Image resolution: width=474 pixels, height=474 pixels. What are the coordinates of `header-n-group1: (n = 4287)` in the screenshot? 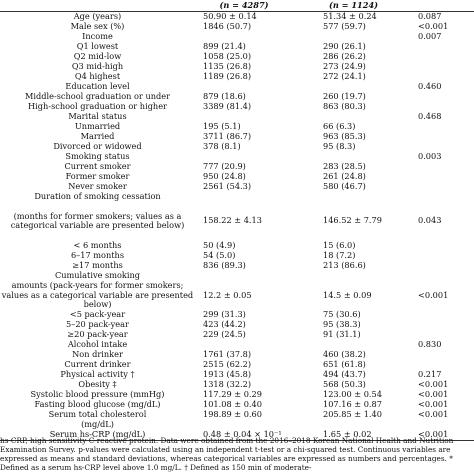 It's located at (244, 5).